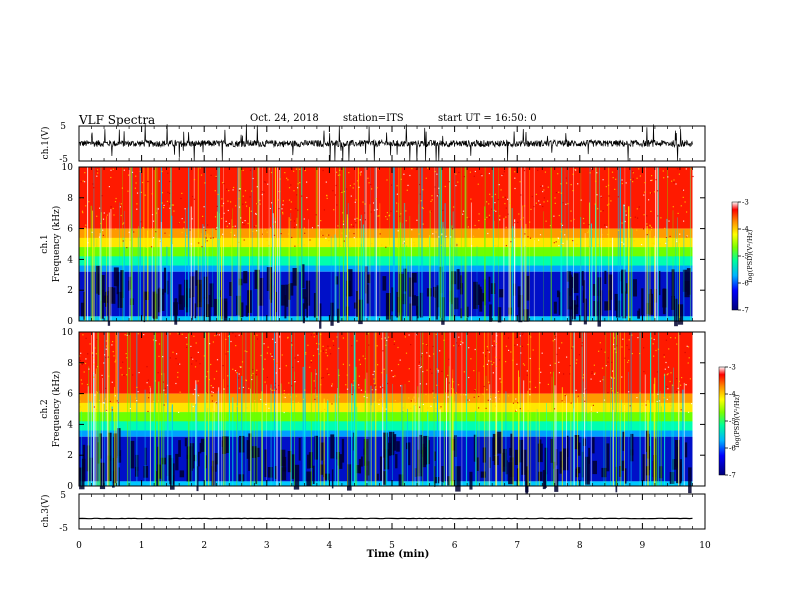  I want to click on ch3-ylabel: ch.3(V), so click(45, 511).